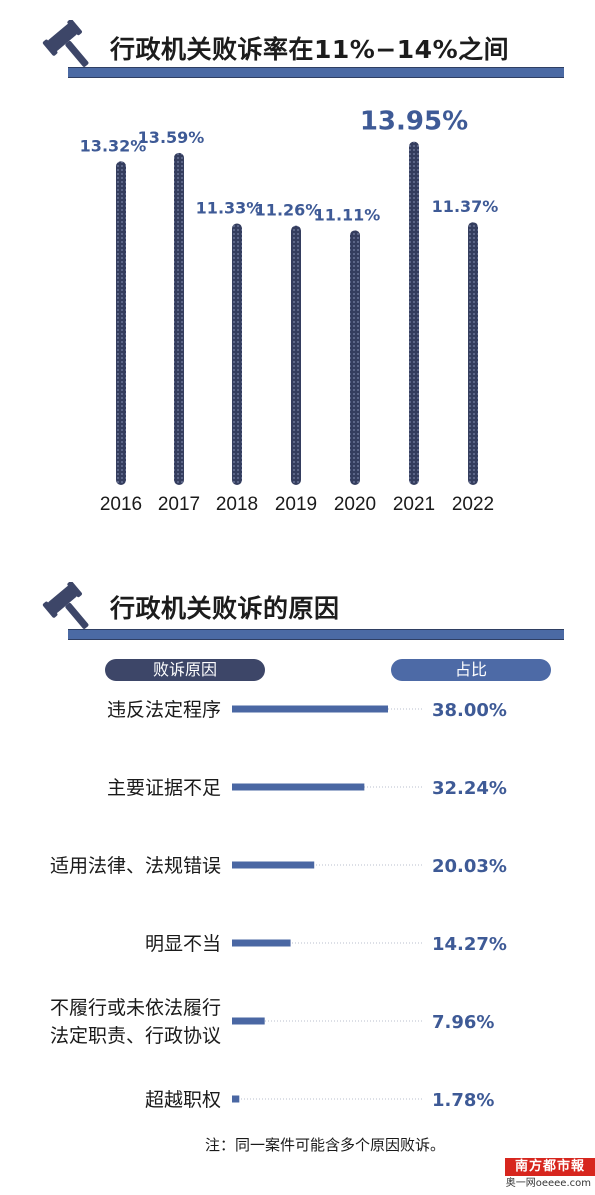 This screenshot has height=1195, width=595. I want to click on bar-2018, so click(237, 354).